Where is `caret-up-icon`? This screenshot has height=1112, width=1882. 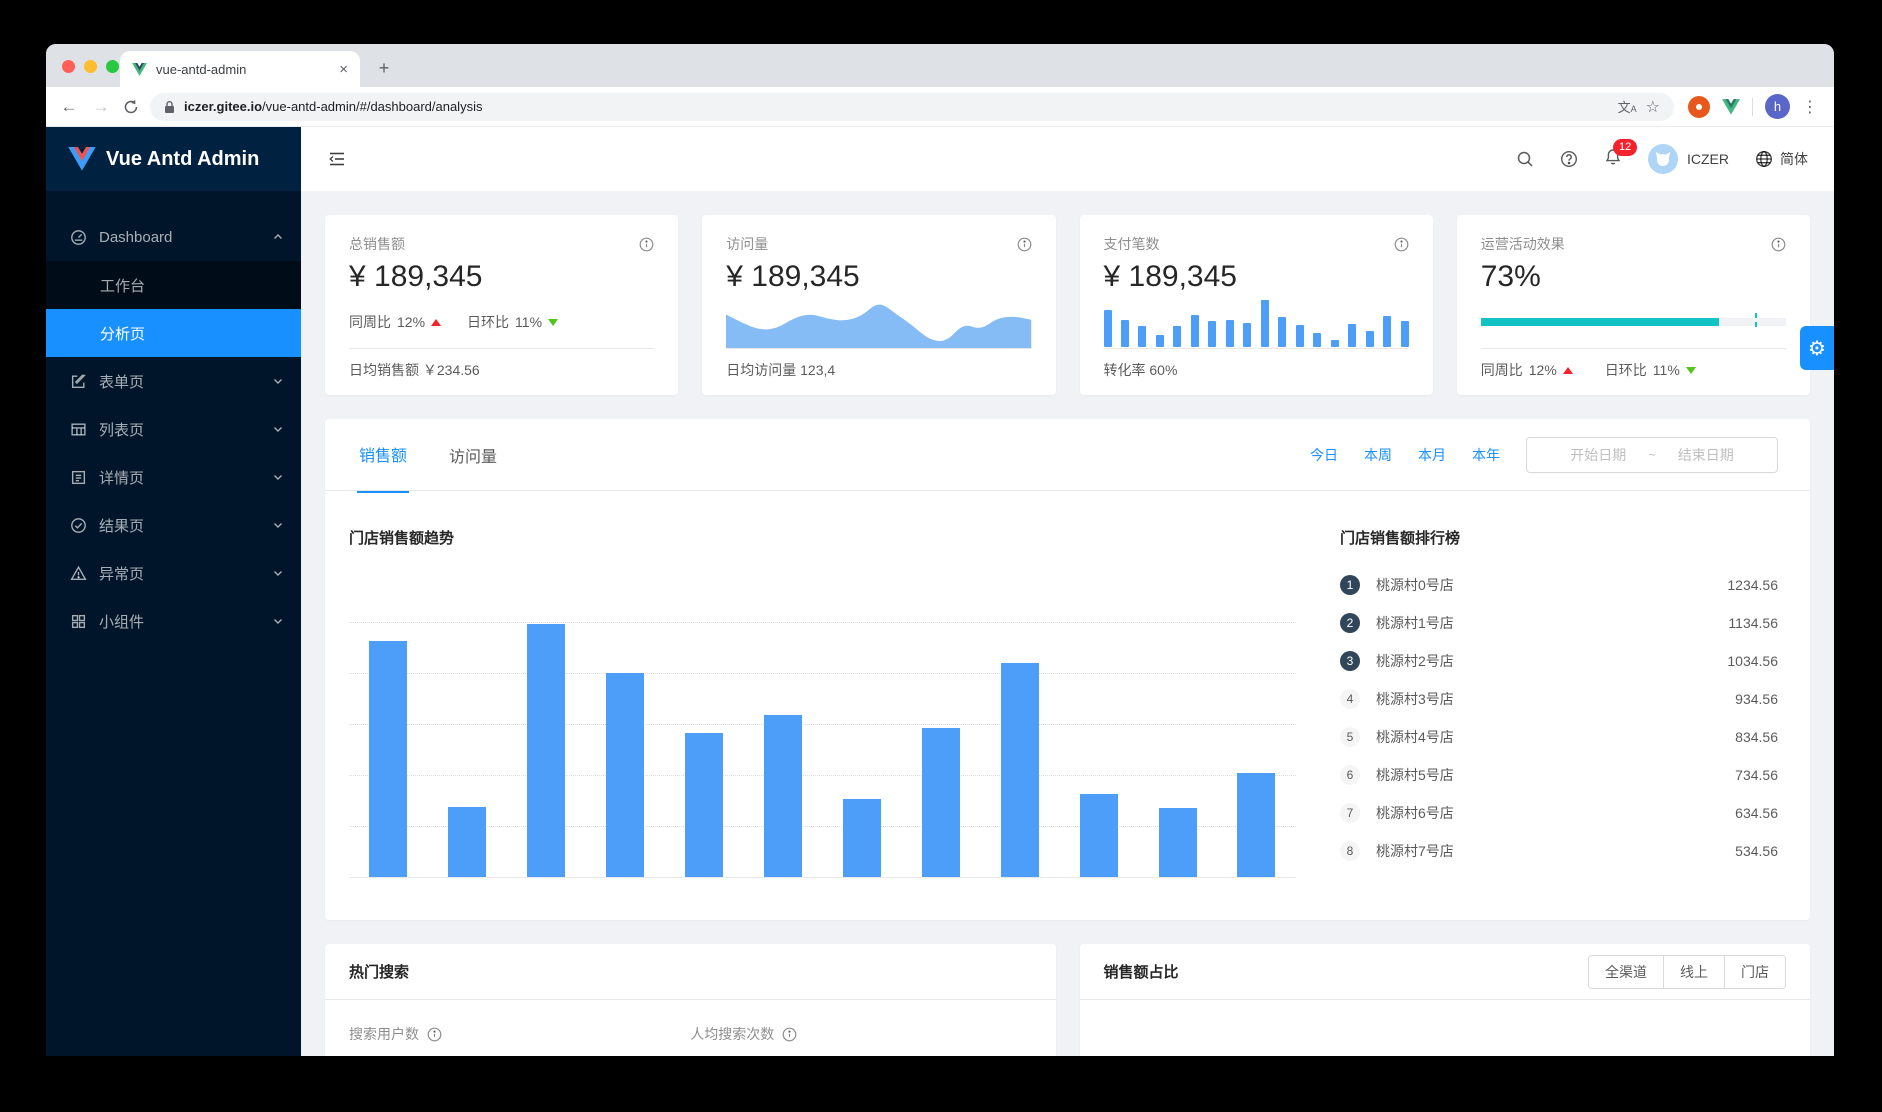
caret-up-icon is located at coordinates (436, 322).